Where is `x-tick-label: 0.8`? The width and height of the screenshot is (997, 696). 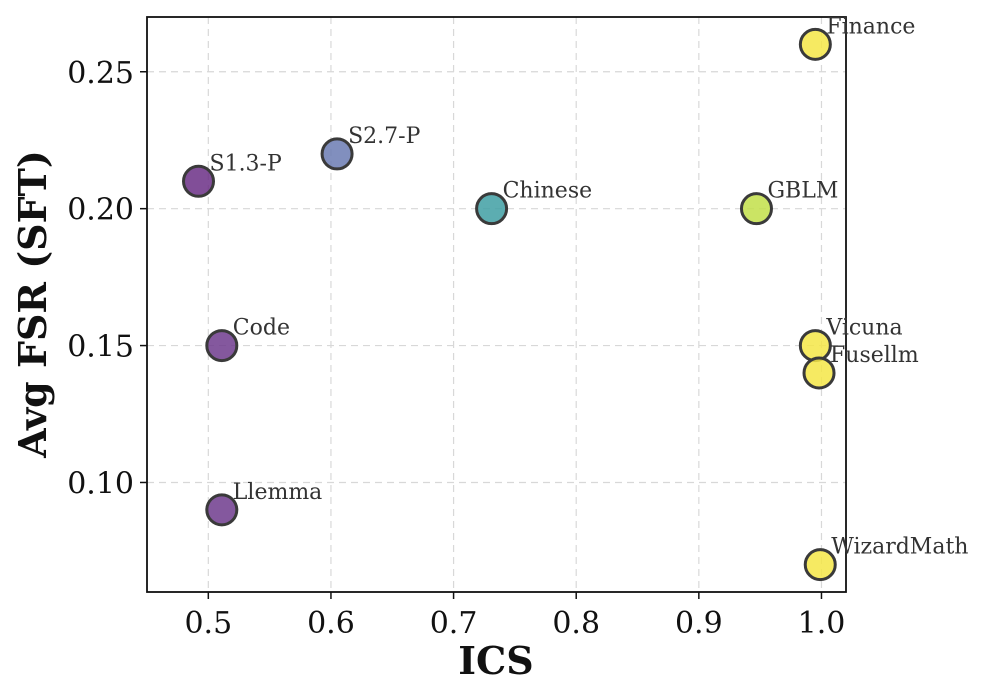
x-tick-label: 0.8 is located at coordinates (576, 623).